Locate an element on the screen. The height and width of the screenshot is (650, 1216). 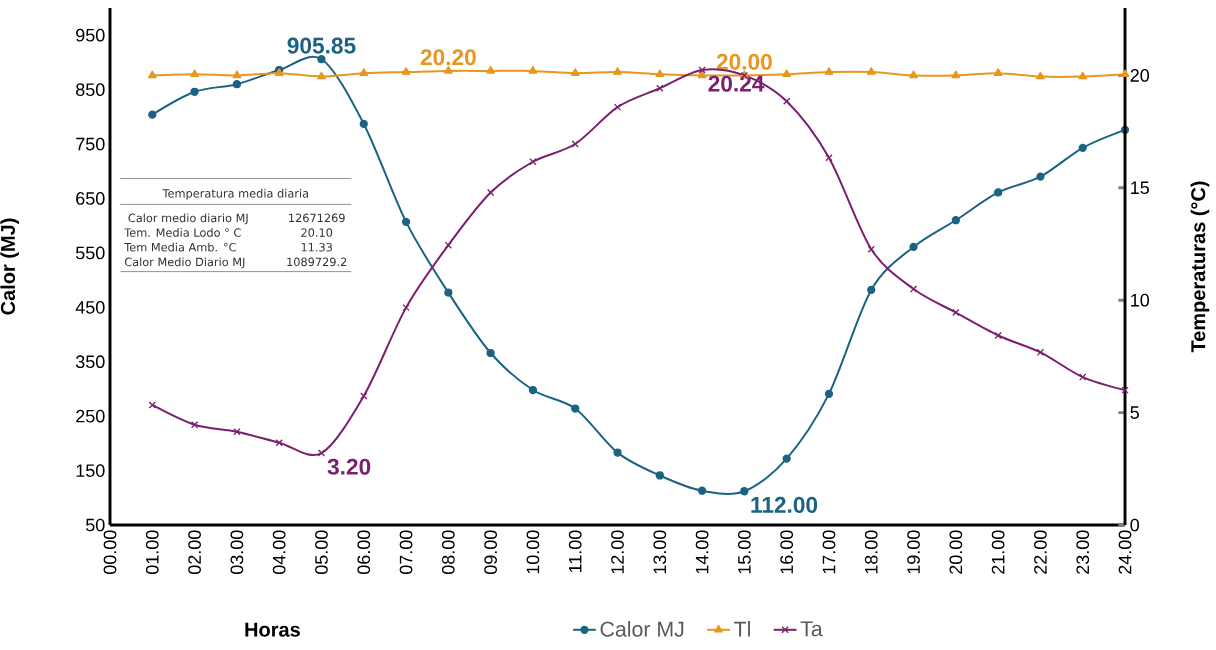
y-tick-label: 450 is located at coordinates (90, 307).